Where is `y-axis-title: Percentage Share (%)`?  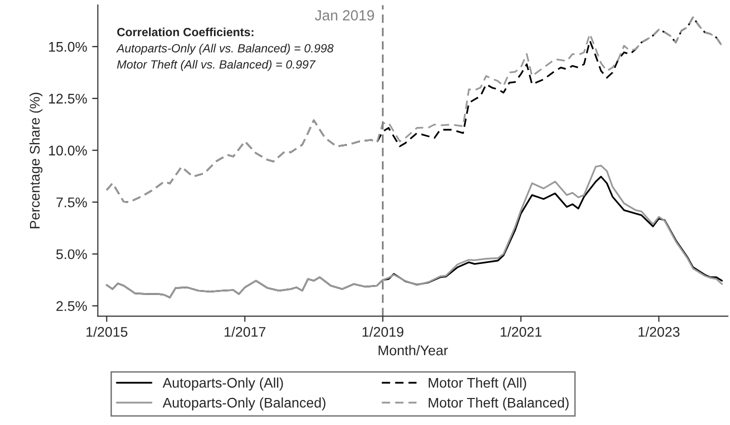
y-axis-title: Percentage Share (%) is located at coordinates (36, 160).